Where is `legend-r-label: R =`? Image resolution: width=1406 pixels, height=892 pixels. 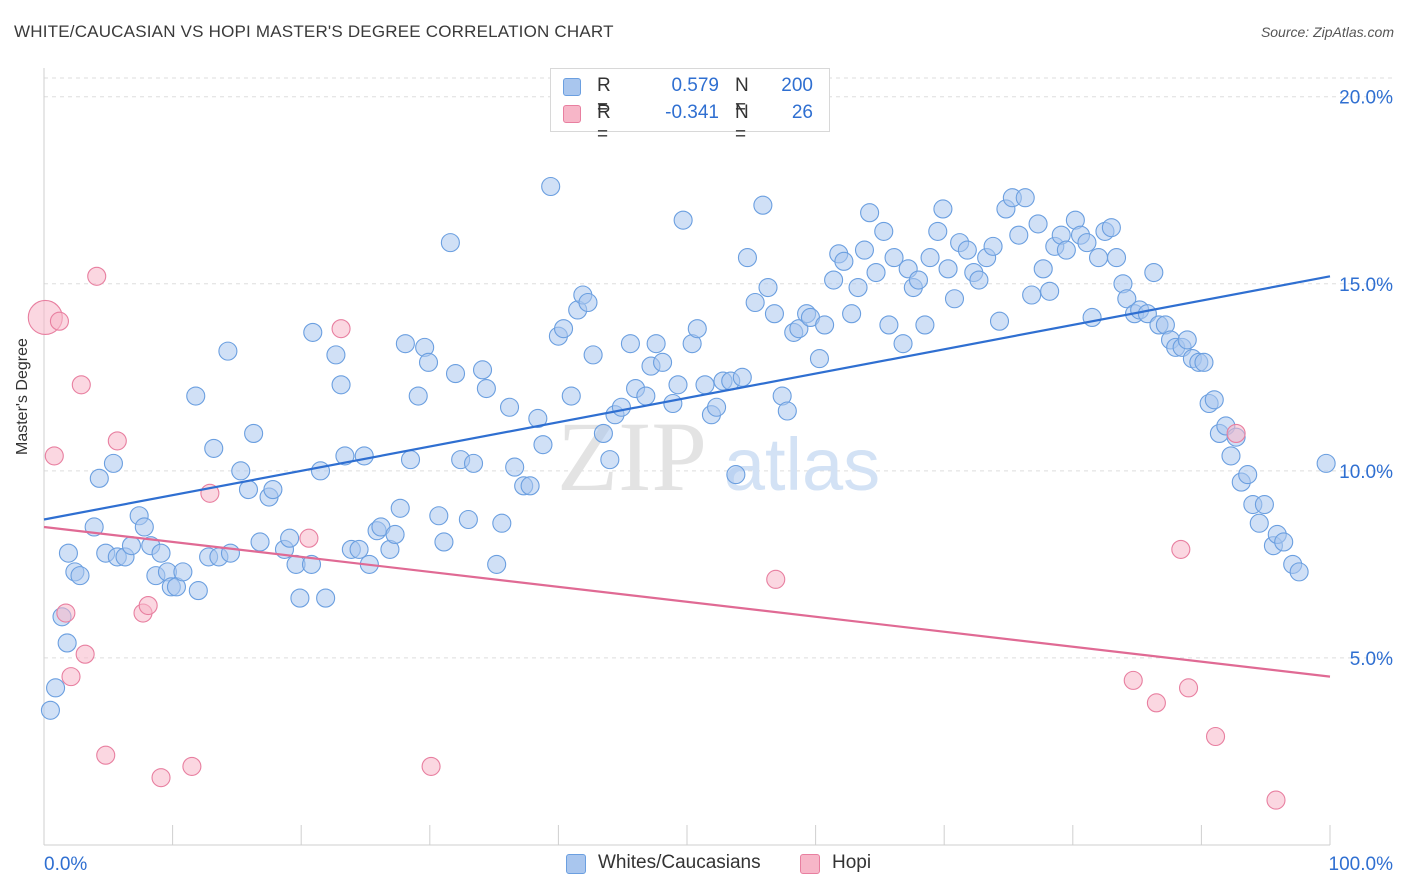
legend-r-label: R = is located at coordinates (604, 123).